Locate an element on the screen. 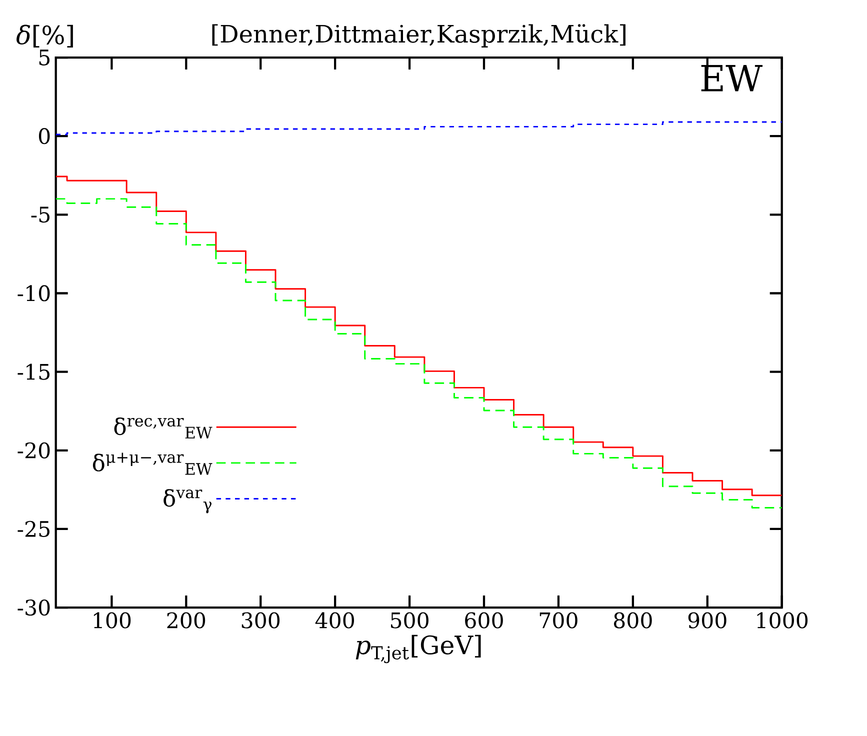 Image resolution: width=867 pixels, height=736 pixels. y-tick-label: 0 is located at coordinates (44, 136).